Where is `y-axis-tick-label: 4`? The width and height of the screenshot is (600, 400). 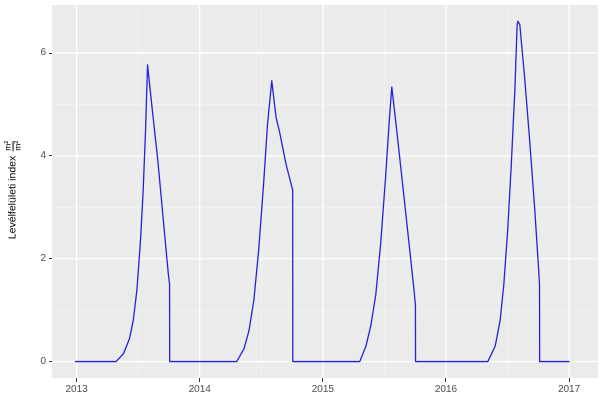
y-axis-tick-label: 4 is located at coordinates (43, 155).